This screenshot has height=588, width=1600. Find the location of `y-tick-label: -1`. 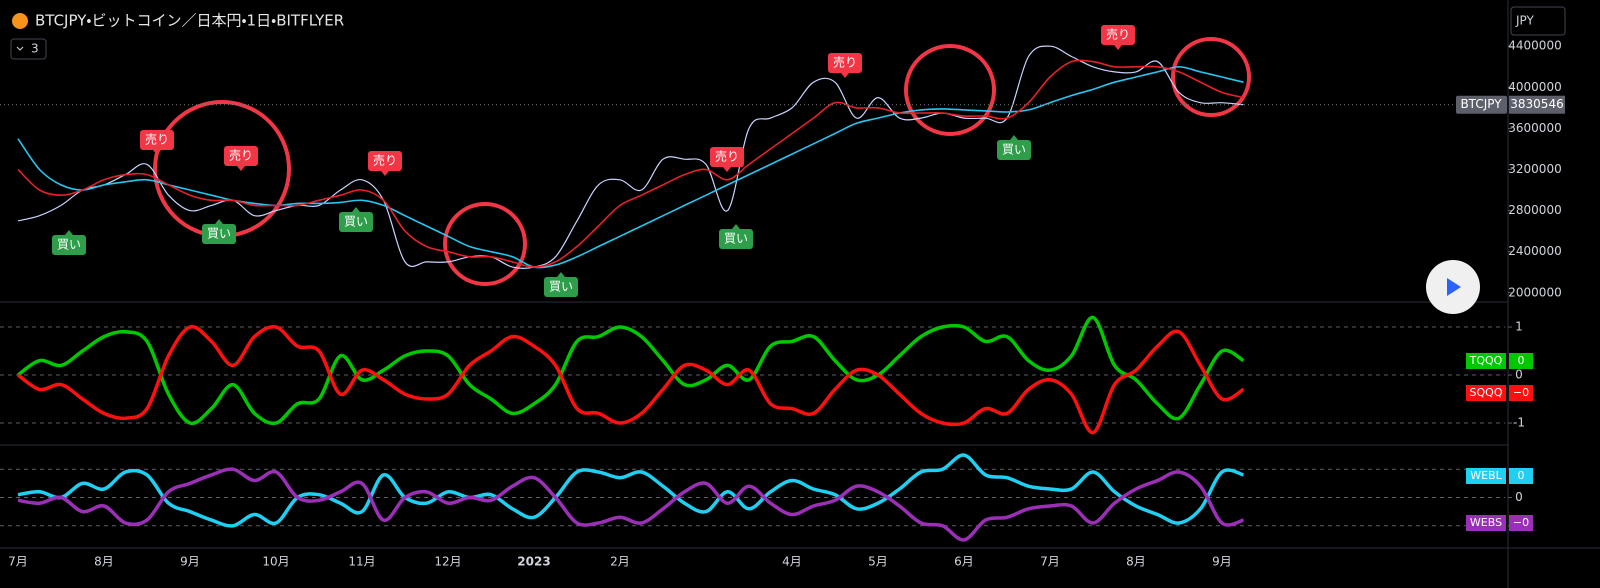

y-tick-label: -1 is located at coordinates (1519, 423).